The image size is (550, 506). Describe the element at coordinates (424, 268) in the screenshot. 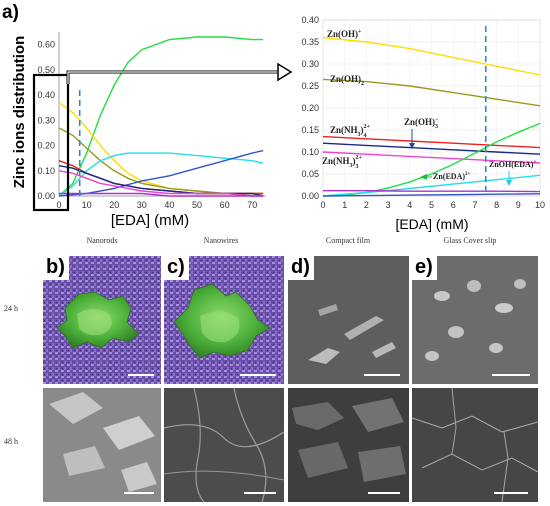

I see `panel-label-e: e)` at that location.